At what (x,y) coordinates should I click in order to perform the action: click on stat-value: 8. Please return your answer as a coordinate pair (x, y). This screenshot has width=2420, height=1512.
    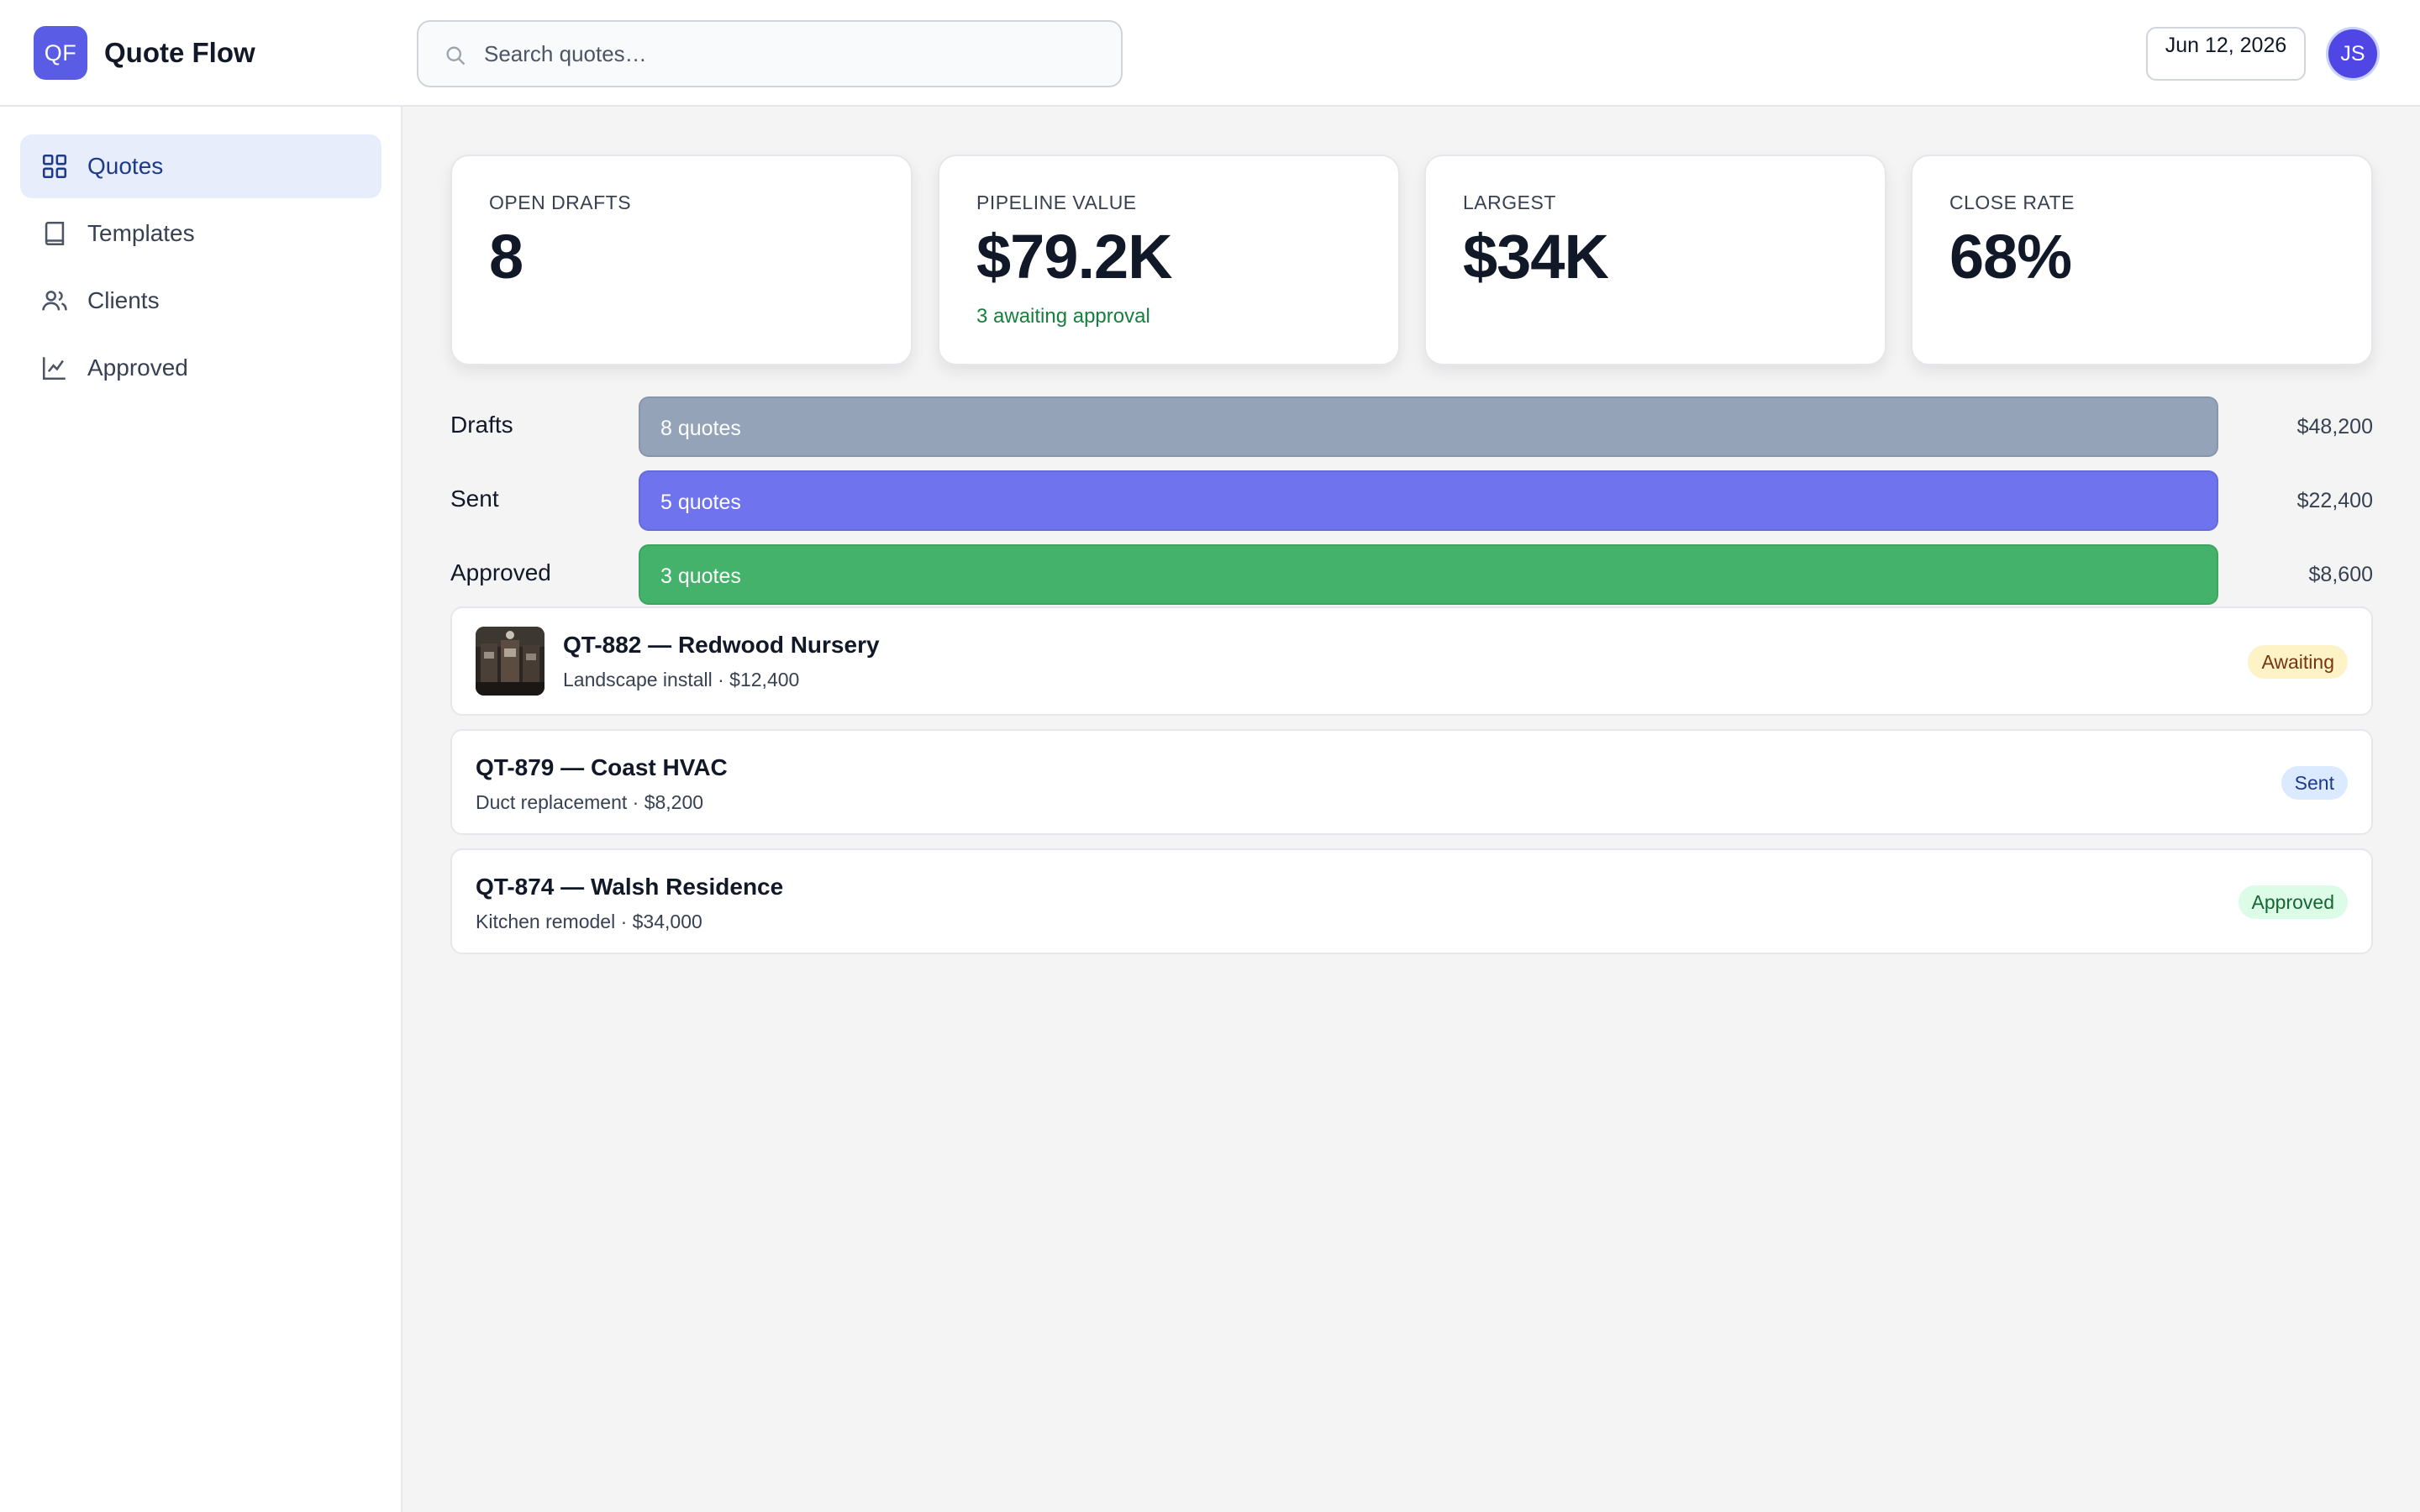
    Looking at the image, I should click on (506, 256).